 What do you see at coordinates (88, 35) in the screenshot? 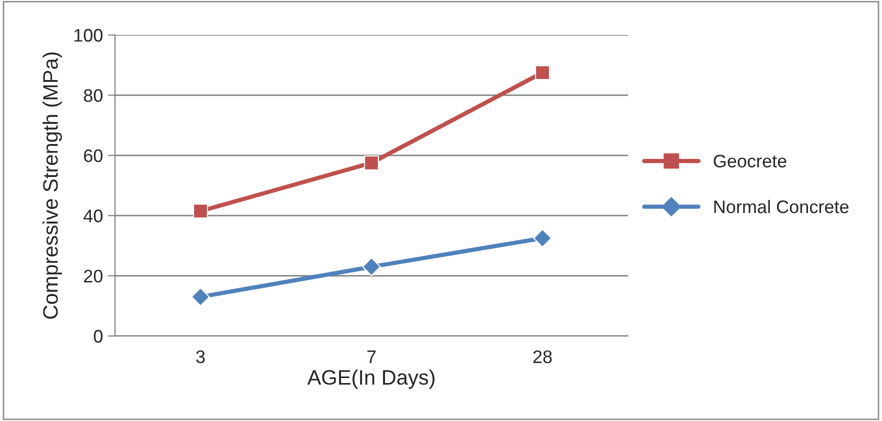
I see `y-tick-label: 100` at bounding box center [88, 35].